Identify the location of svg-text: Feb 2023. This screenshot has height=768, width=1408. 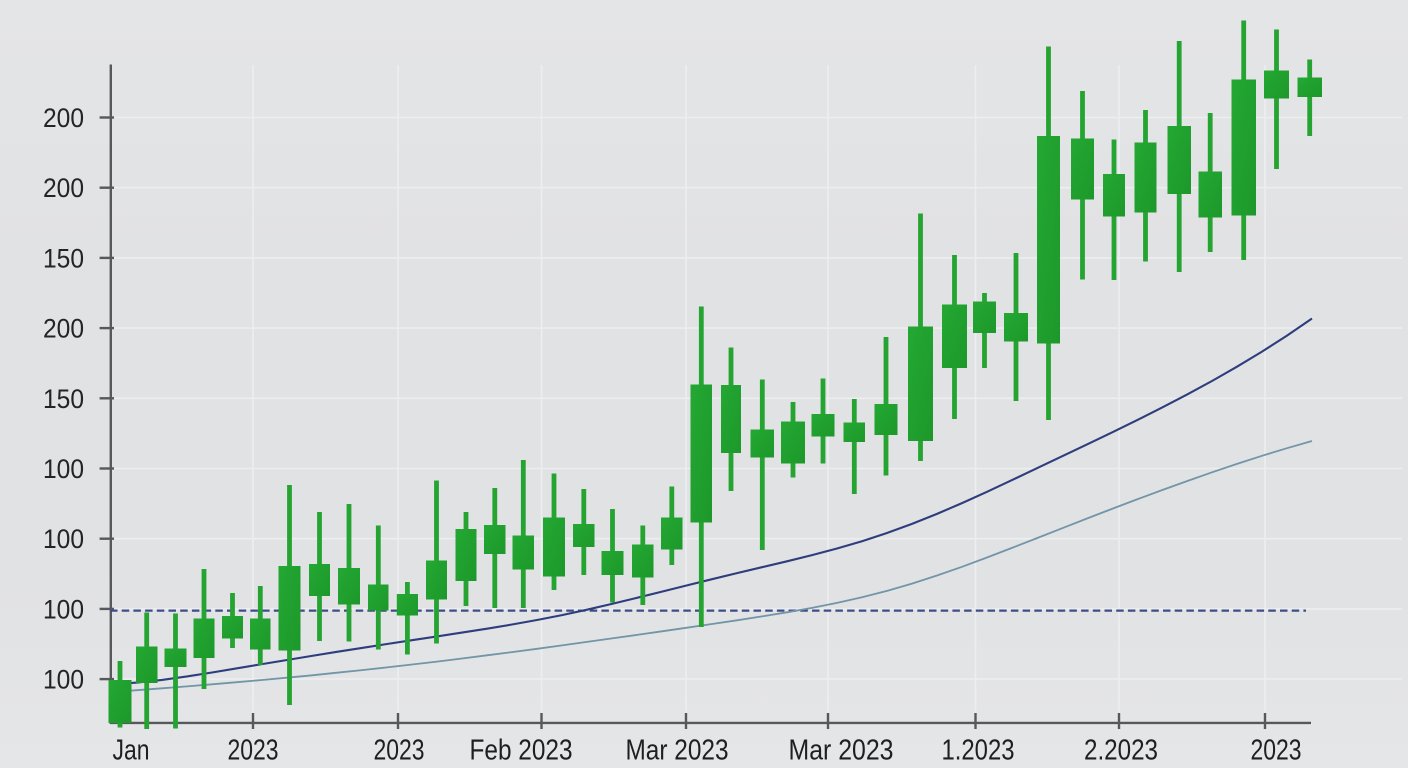
(521, 751).